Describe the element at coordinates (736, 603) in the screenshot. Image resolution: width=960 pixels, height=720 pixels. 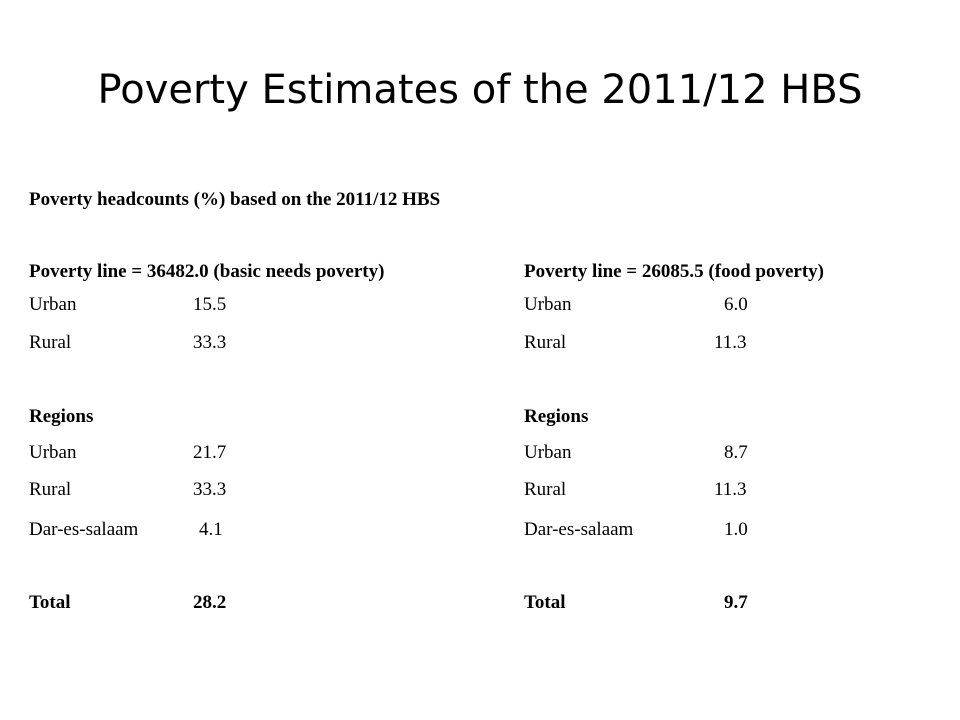
I see `total-value: 9.7` at that location.